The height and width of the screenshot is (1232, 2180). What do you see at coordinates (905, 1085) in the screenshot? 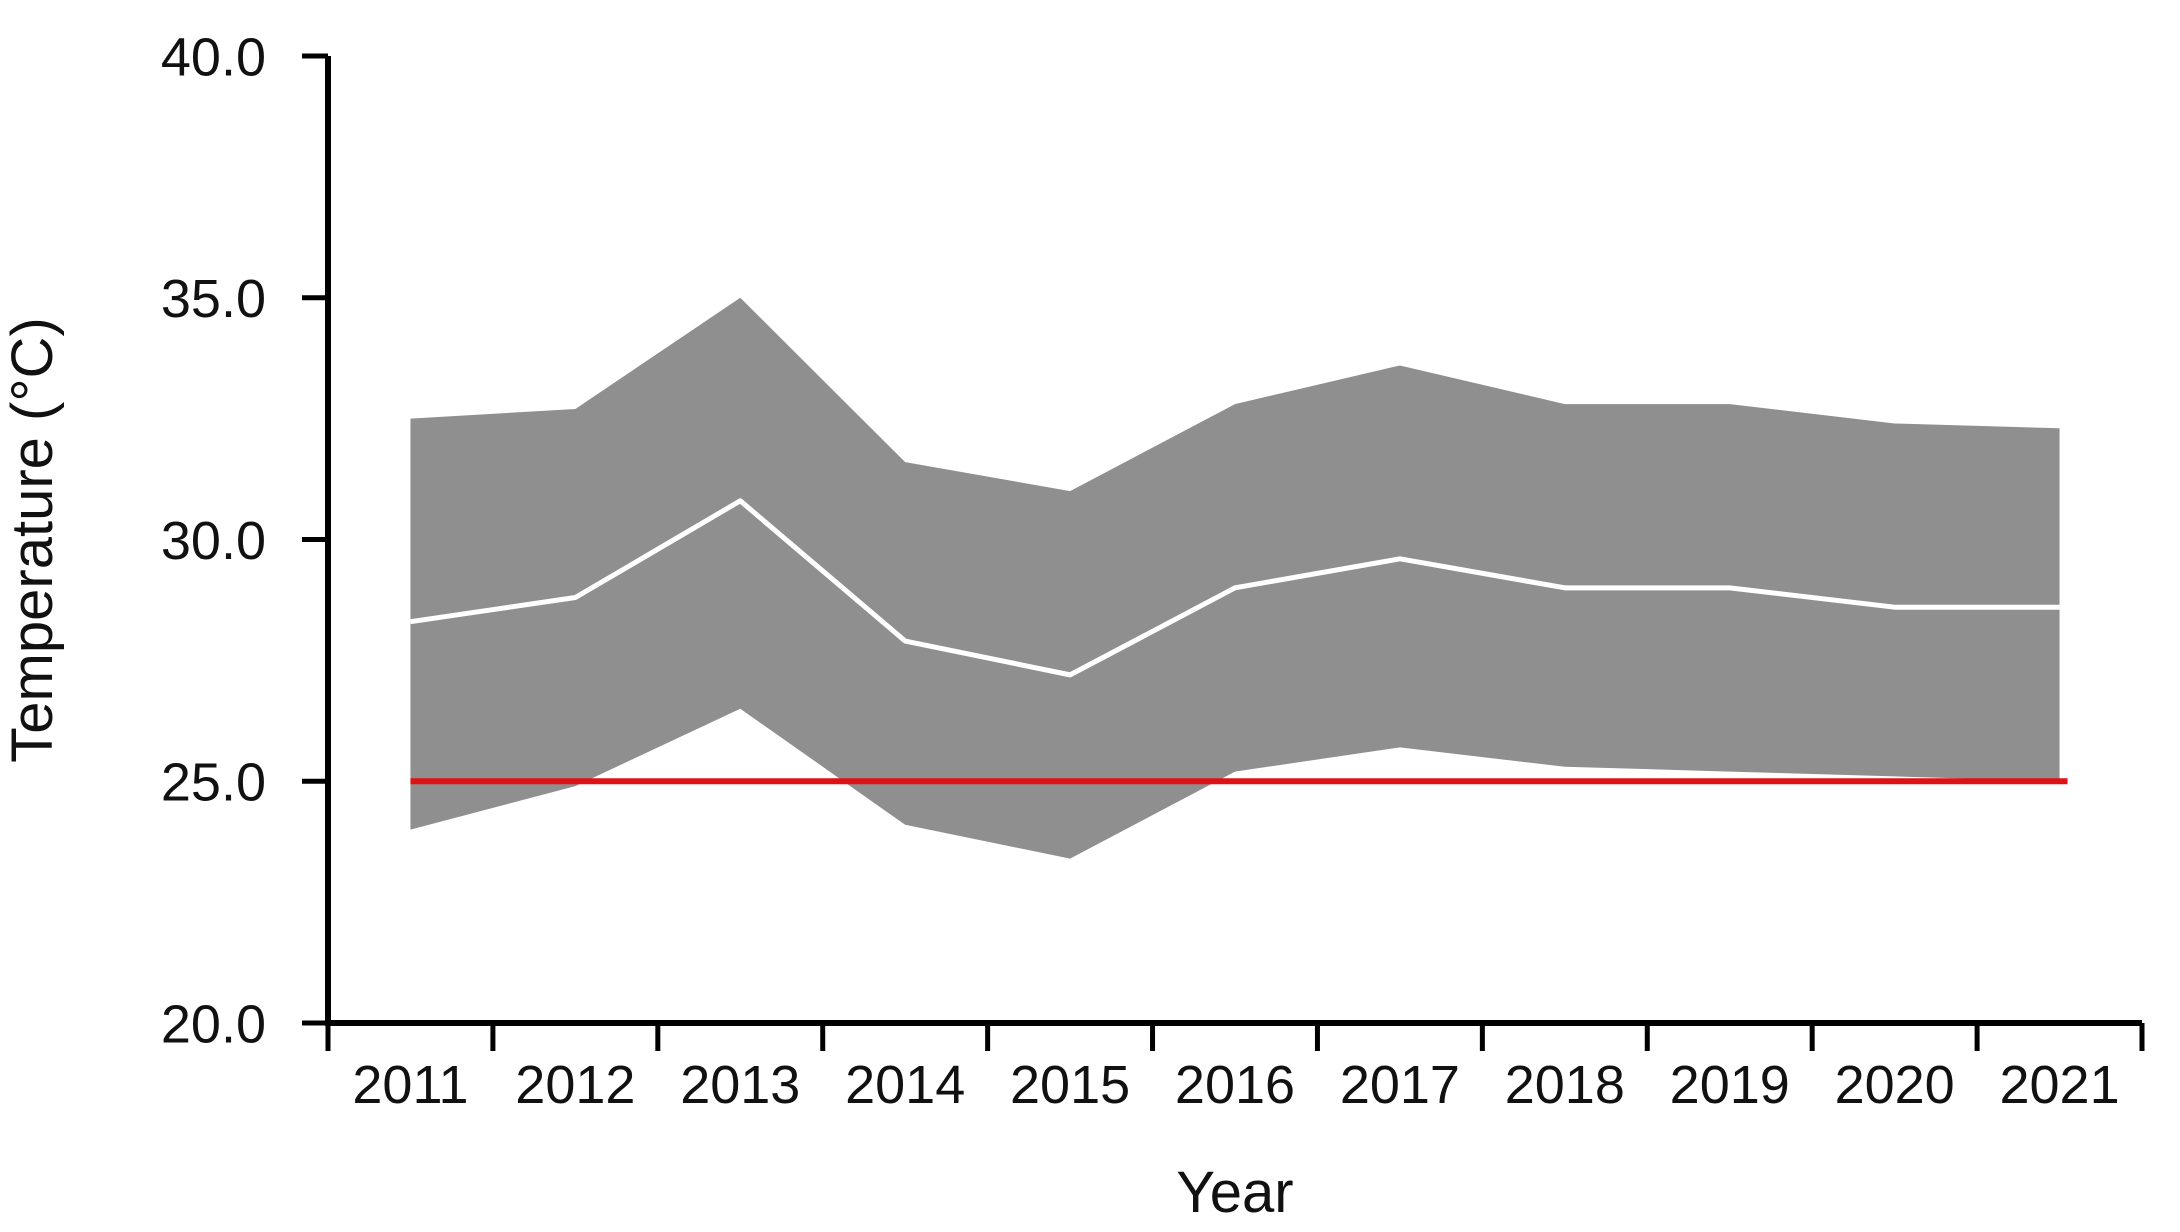
I see `x-tick-label: 2014` at bounding box center [905, 1085].